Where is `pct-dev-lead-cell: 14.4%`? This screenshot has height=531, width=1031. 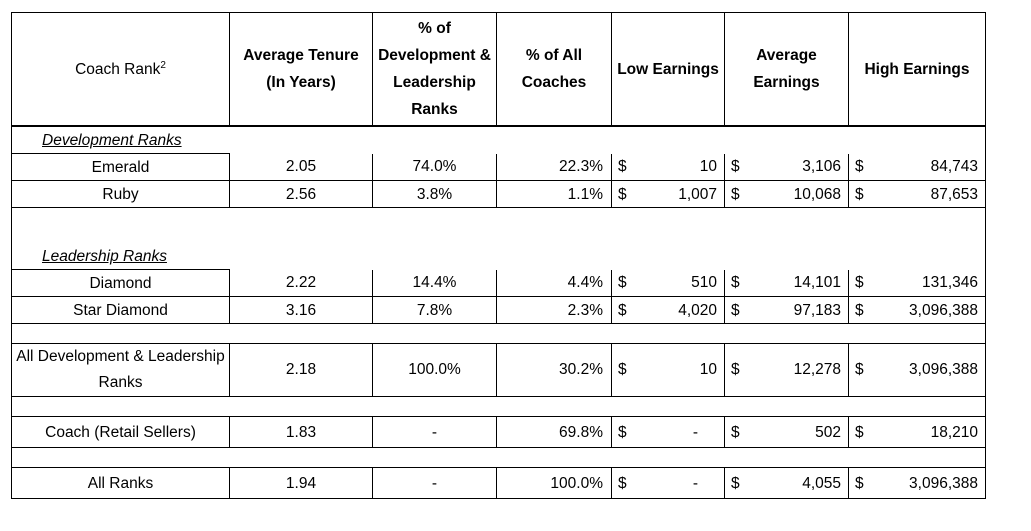 pct-dev-lead-cell: 14.4% is located at coordinates (434, 283).